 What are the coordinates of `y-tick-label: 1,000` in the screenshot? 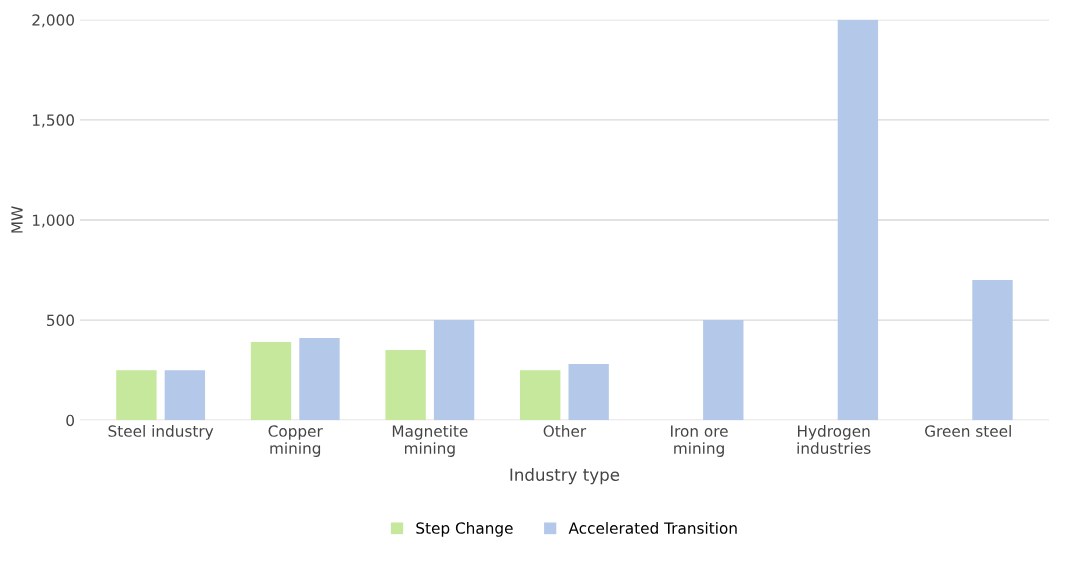 It's located at (53, 221).